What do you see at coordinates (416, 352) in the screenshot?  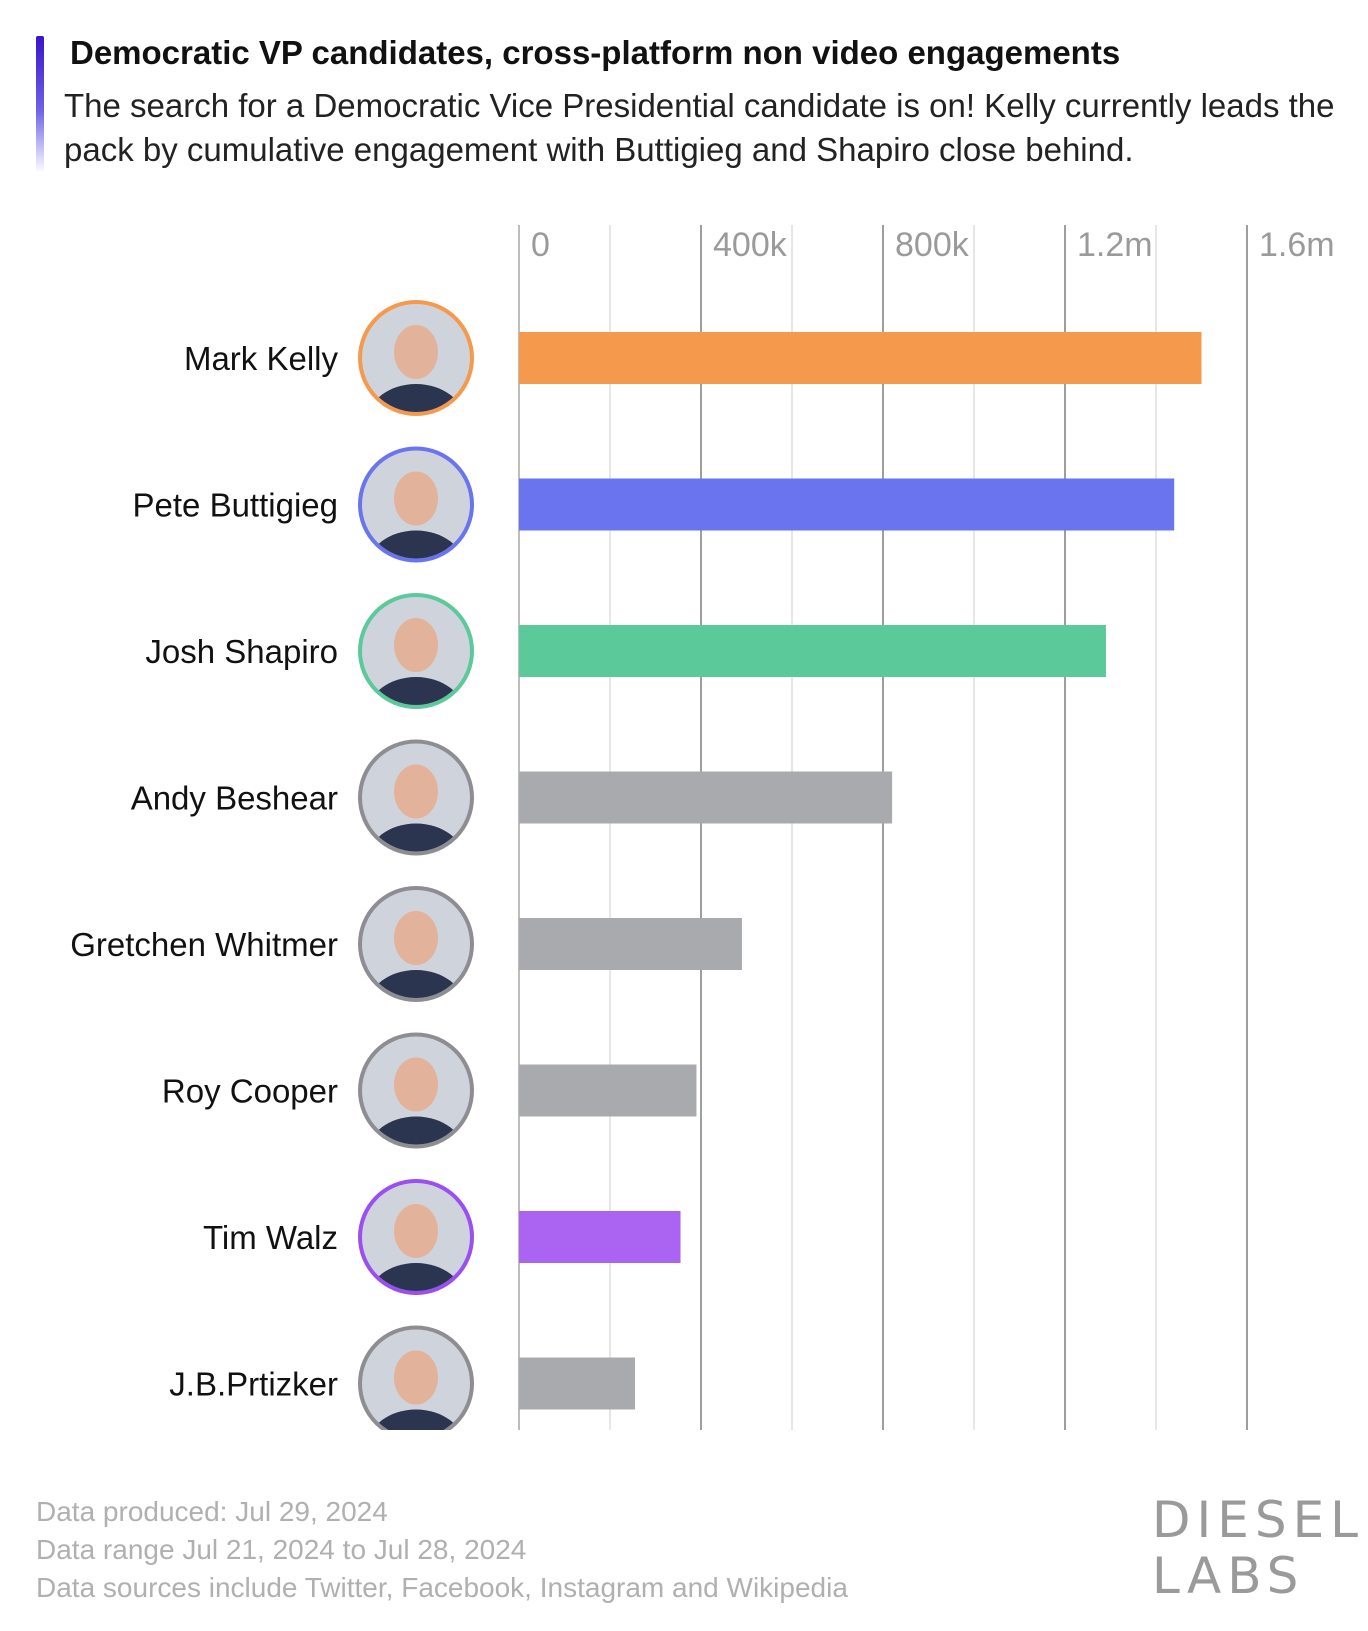 I see `avatar-head-mark-kelly` at bounding box center [416, 352].